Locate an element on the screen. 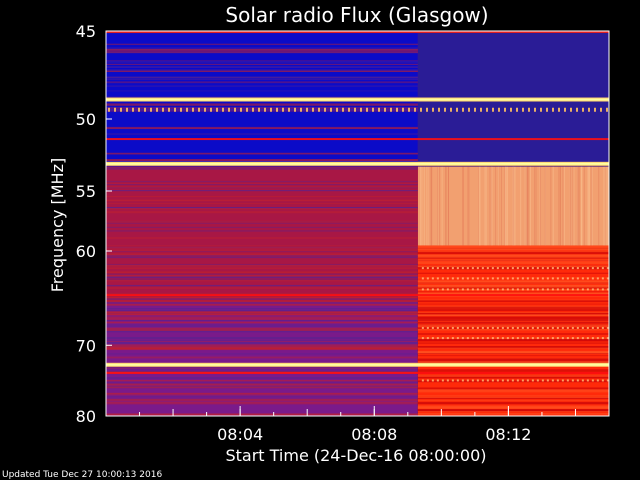 The height and width of the screenshot is (480, 640). bright-line is located at coordinates (357, 364).